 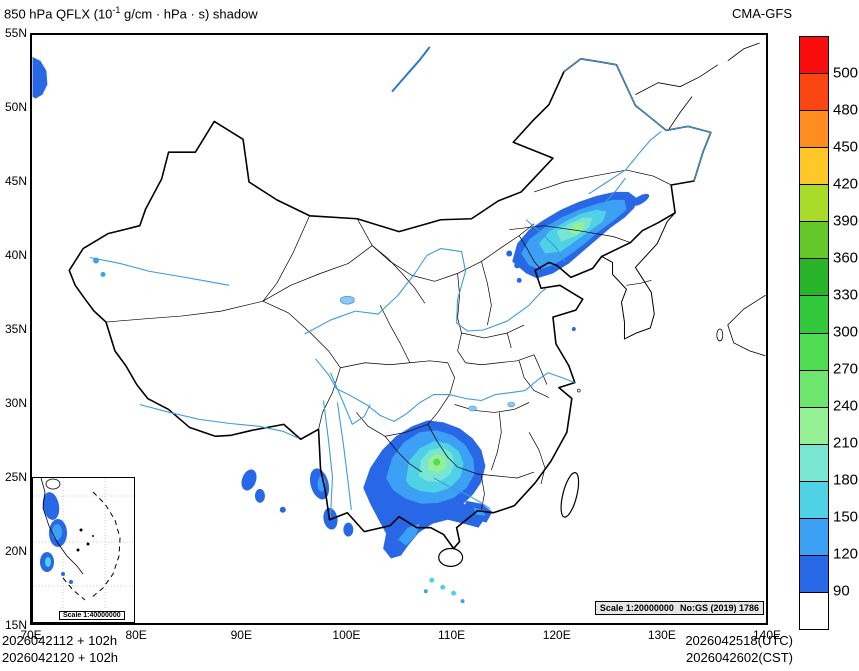 What do you see at coordinates (85, 540) in the screenshot?
I see `inset-islands` at bounding box center [85, 540].